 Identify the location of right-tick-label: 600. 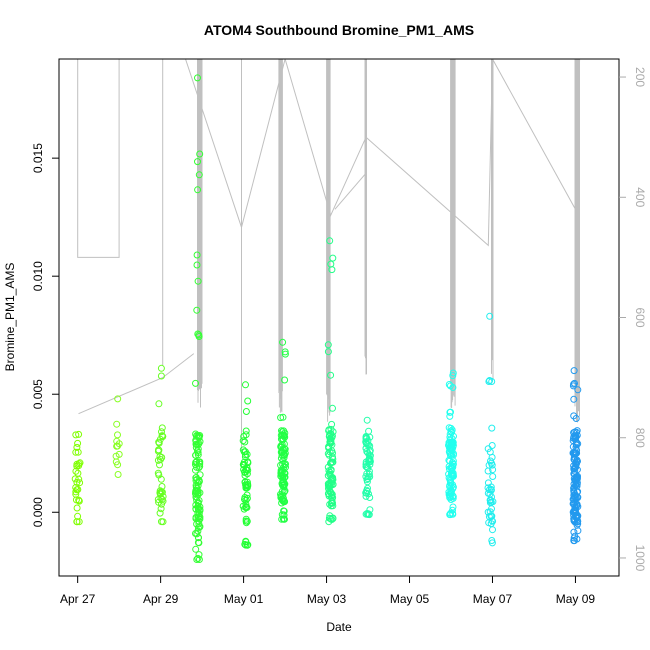
(640, 317).